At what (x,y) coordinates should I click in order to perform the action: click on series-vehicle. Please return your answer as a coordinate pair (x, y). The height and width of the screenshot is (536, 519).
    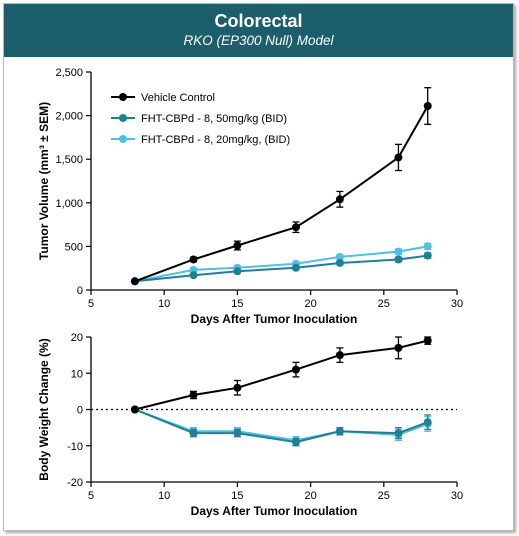
    Looking at the image, I should click on (281, 375).